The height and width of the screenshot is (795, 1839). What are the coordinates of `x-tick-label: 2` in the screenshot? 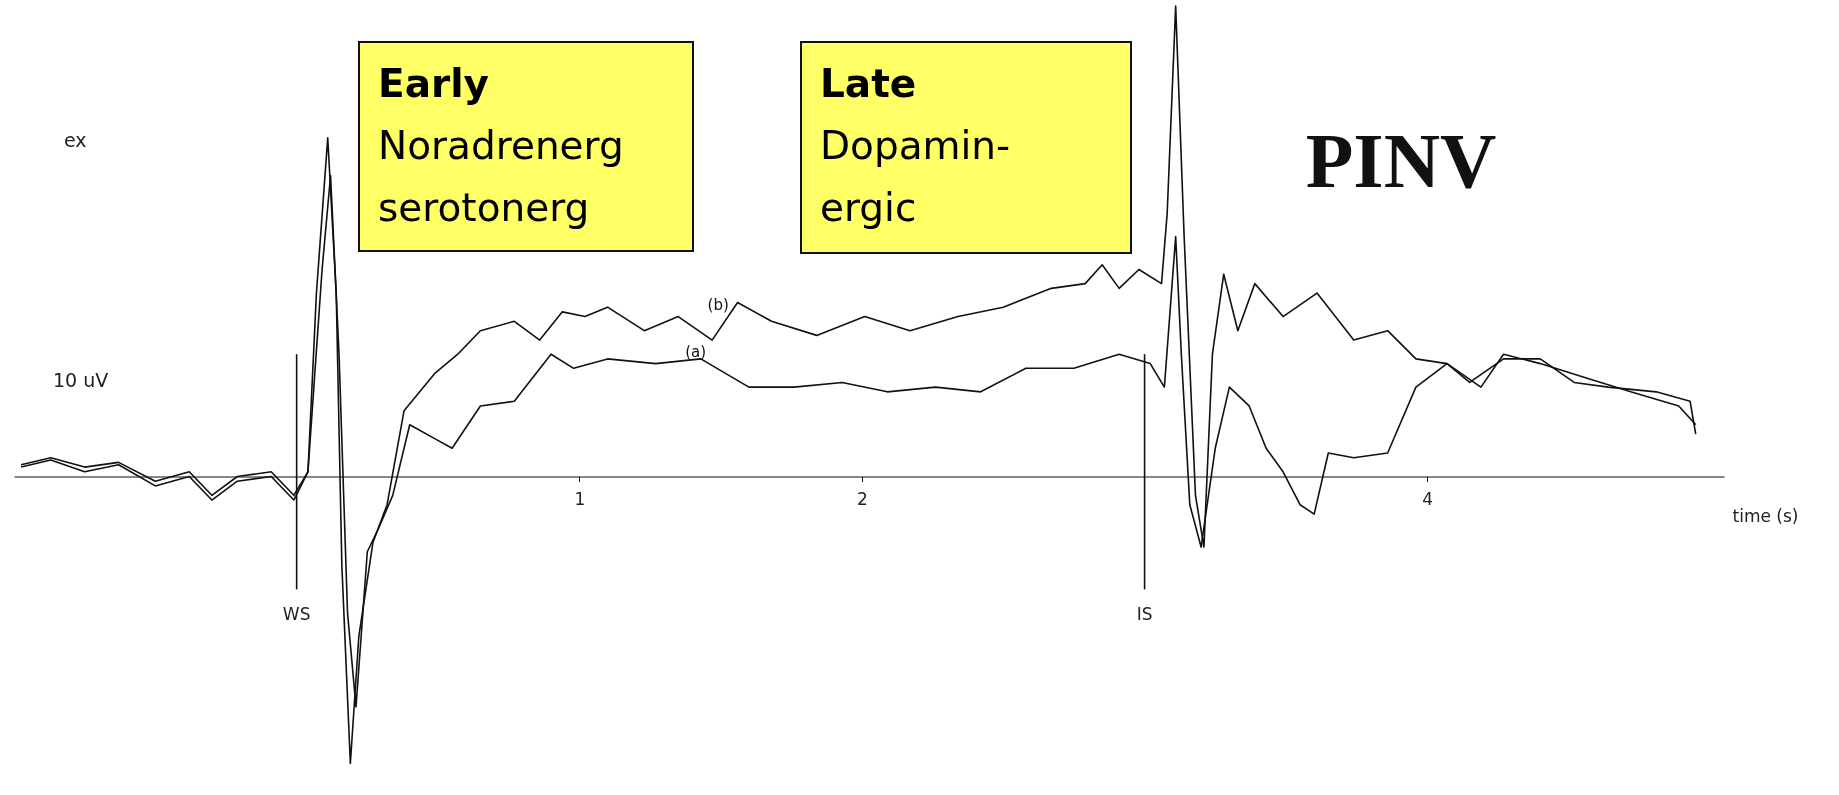 It's located at (862, 499).